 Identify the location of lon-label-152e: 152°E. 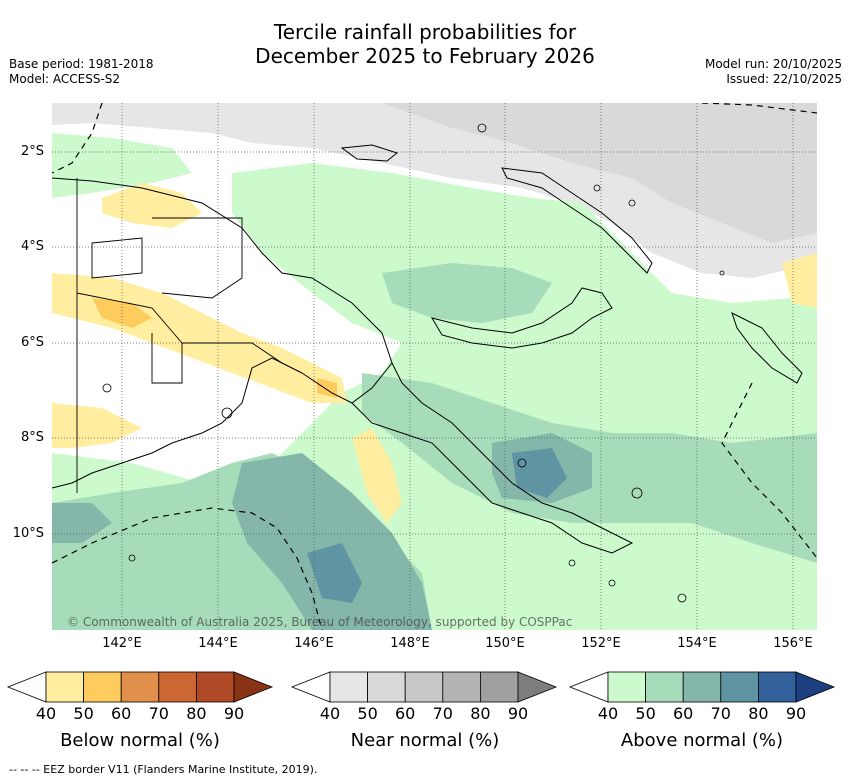
(601, 643).